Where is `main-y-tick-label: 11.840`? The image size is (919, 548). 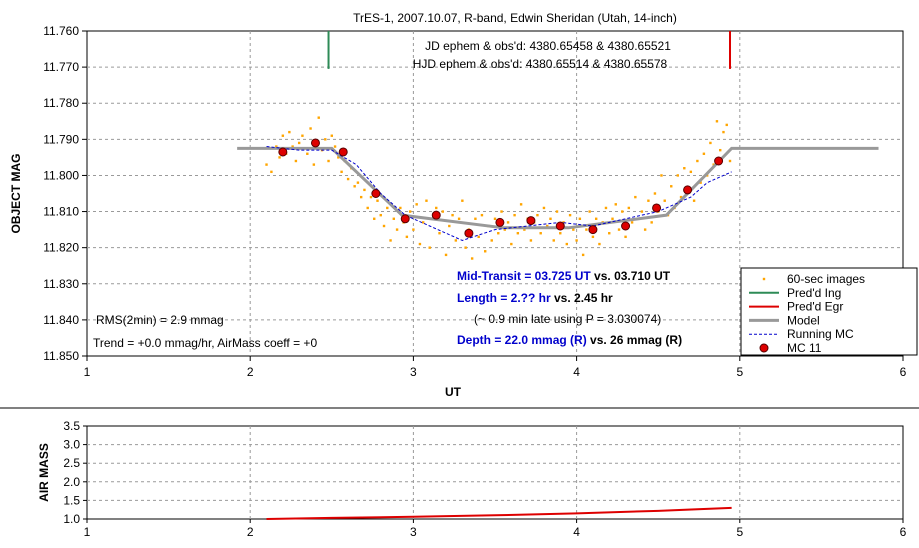 main-y-tick-label: 11.840 is located at coordinates (61, 320).